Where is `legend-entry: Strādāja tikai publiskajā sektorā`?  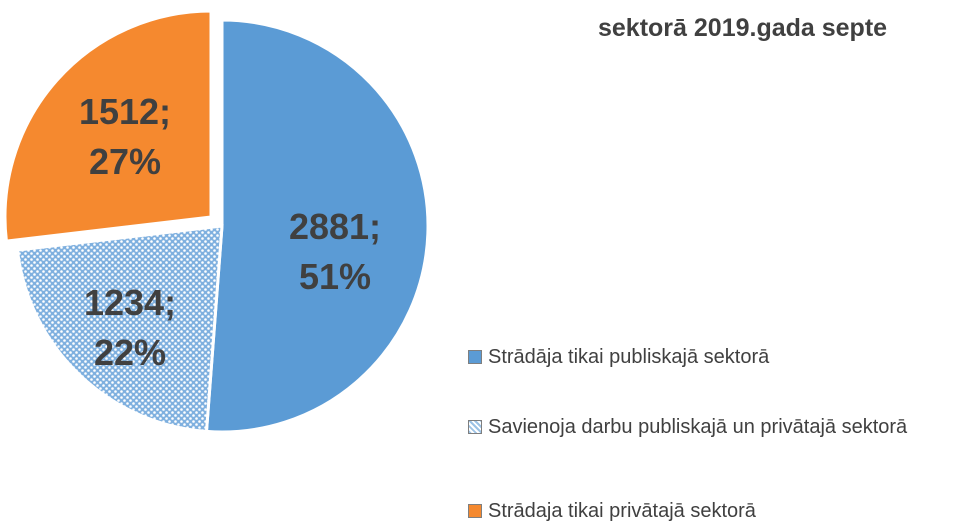 legend-entry: Strādāja tikai publiskajā sektorā is located at coordinates (714, 357).